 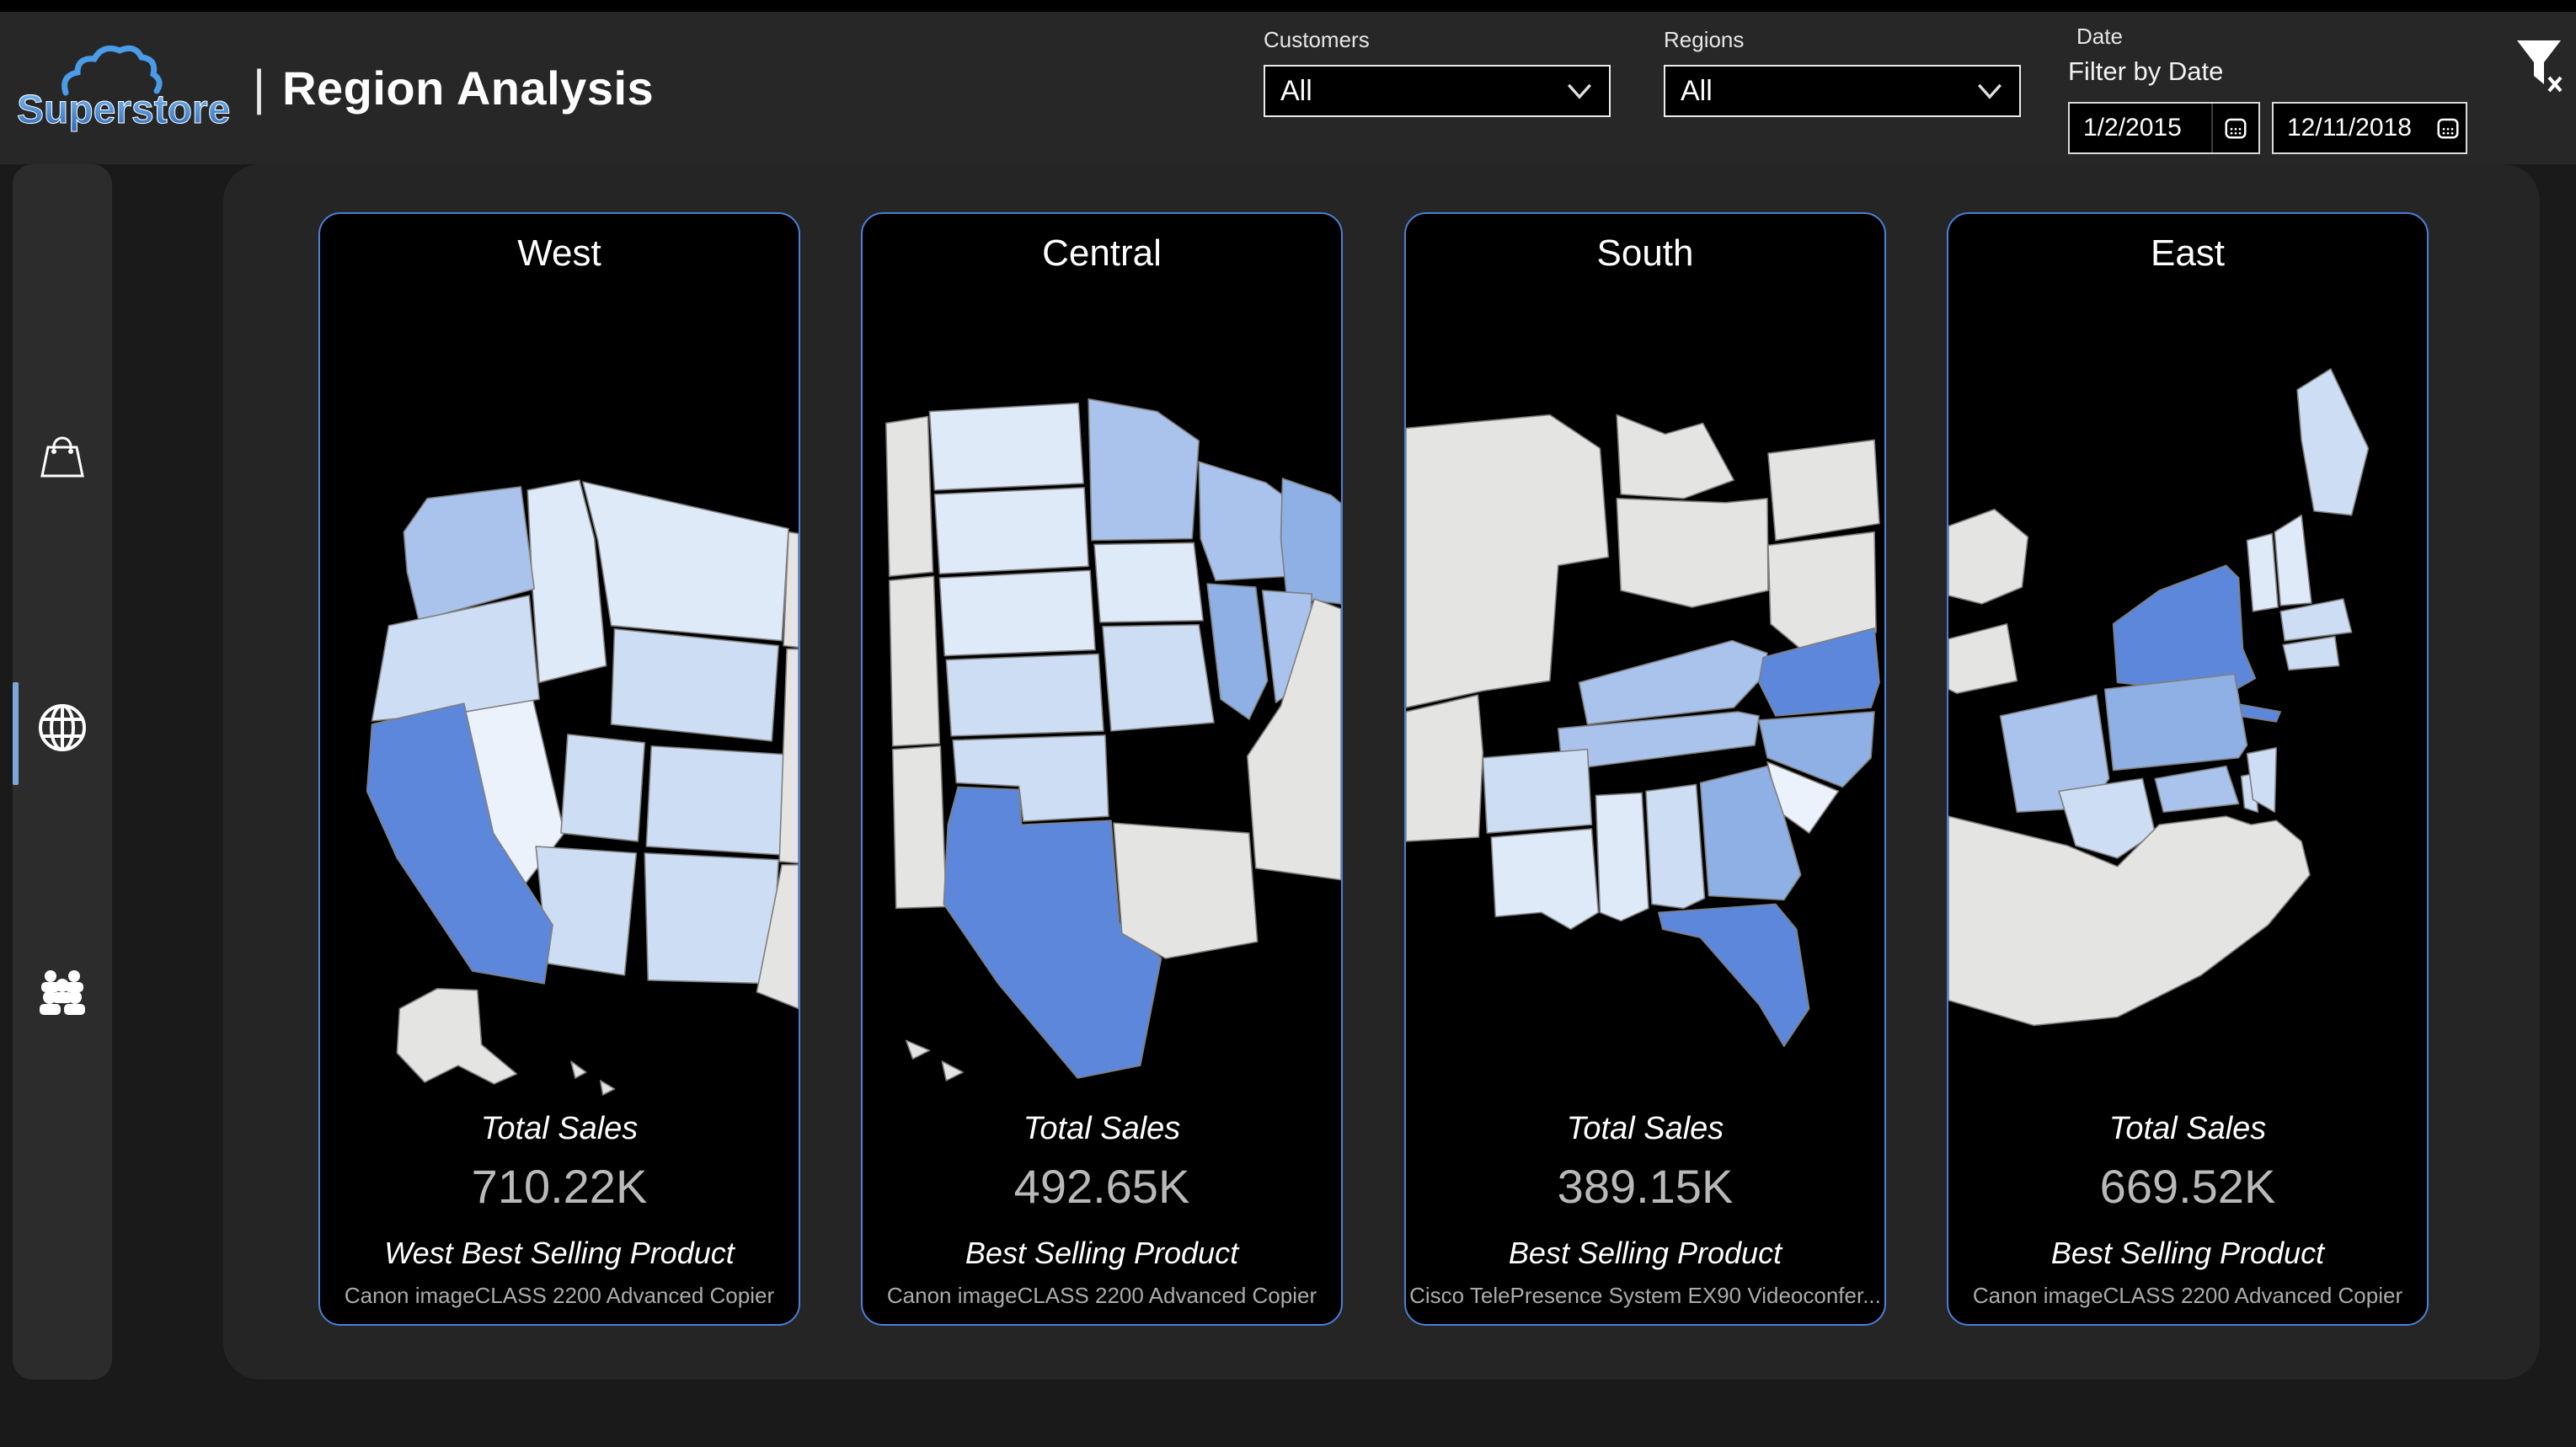 What do you see at coordinates (1102, 719) in the screenshot?
I see `region-map-central` at bounding box center [1102, 719].